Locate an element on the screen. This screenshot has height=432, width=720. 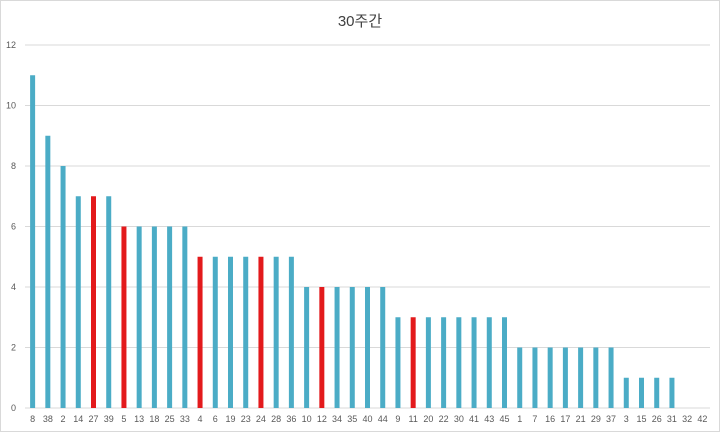
x-tick-label: 36 is located at coordinates (291, 419).